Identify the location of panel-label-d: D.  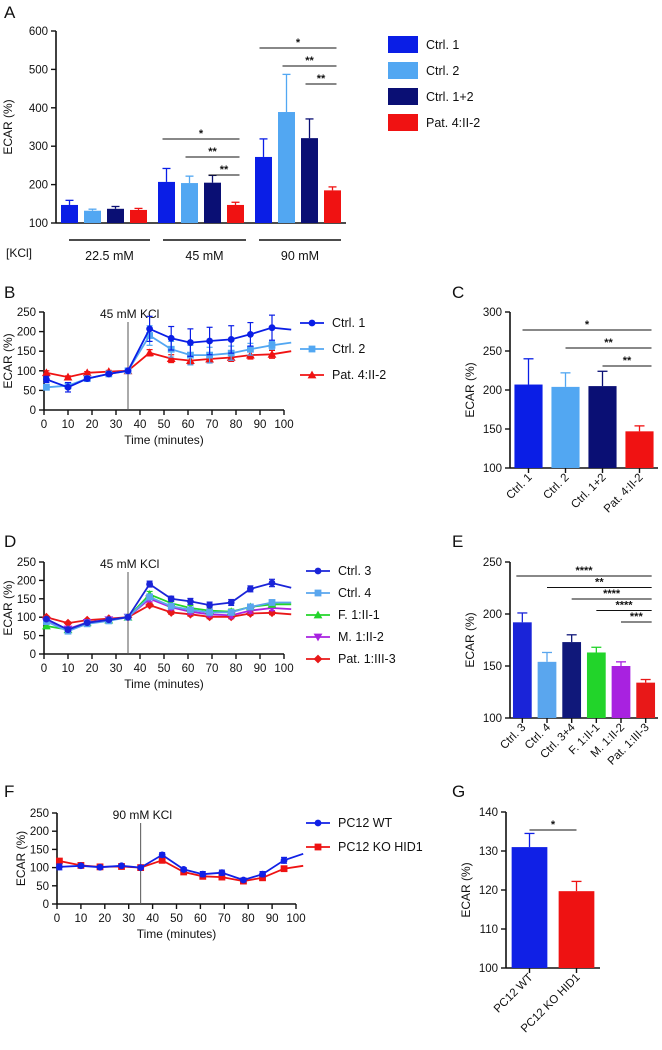
(10, 541).